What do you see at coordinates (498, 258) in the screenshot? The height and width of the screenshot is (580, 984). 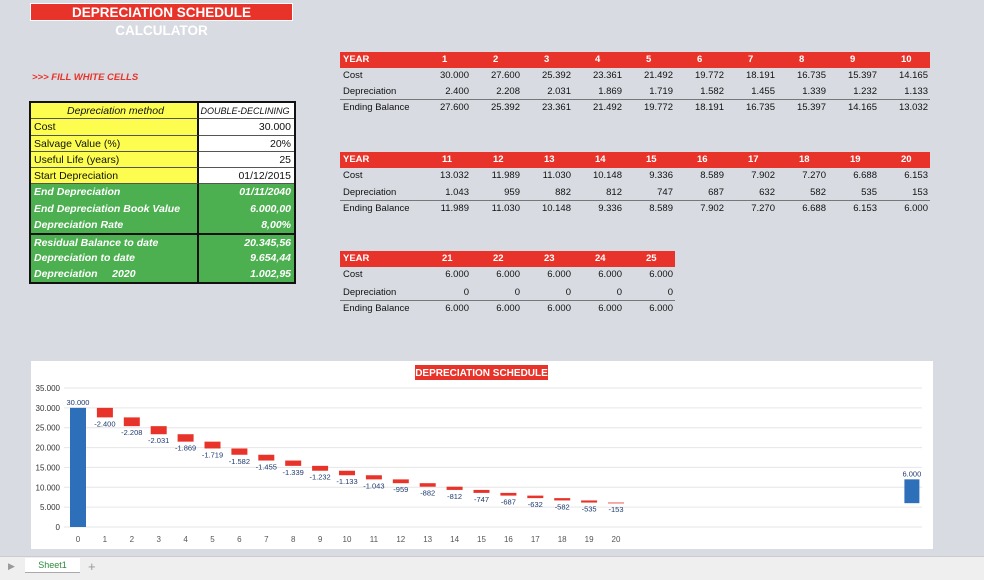 I see `table-cell: 22` at bounding box center [498, 258].